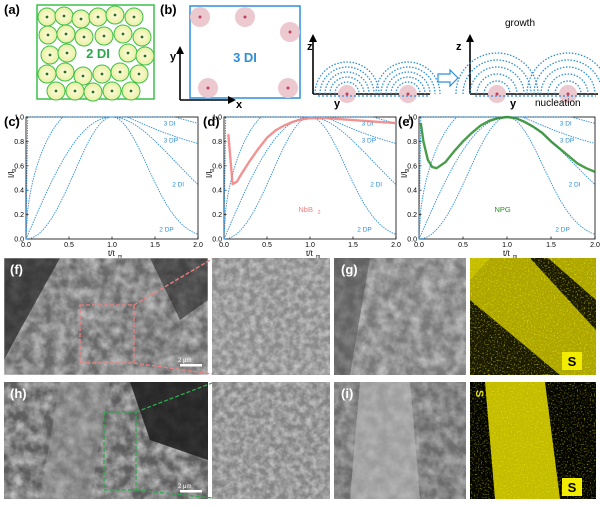 The image size is (600, 508). What do you see at coordinates (12, 121) in the screenshot?
I see `panel-label-c: (c)` at bounding box center [12, 121].